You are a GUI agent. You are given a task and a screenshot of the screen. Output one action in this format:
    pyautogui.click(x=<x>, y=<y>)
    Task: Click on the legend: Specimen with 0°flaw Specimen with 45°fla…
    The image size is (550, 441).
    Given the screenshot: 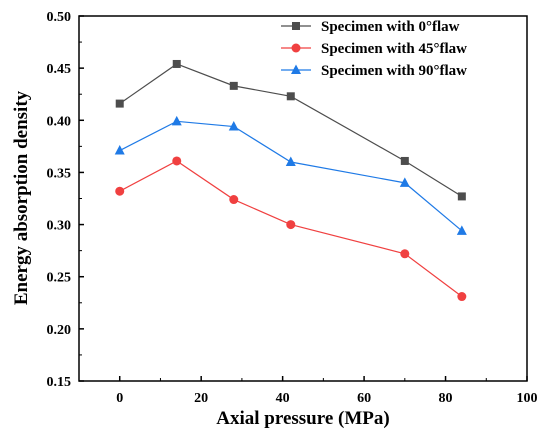 What is the action you would take?
    pyautogui.click(x=374, y=49)
    